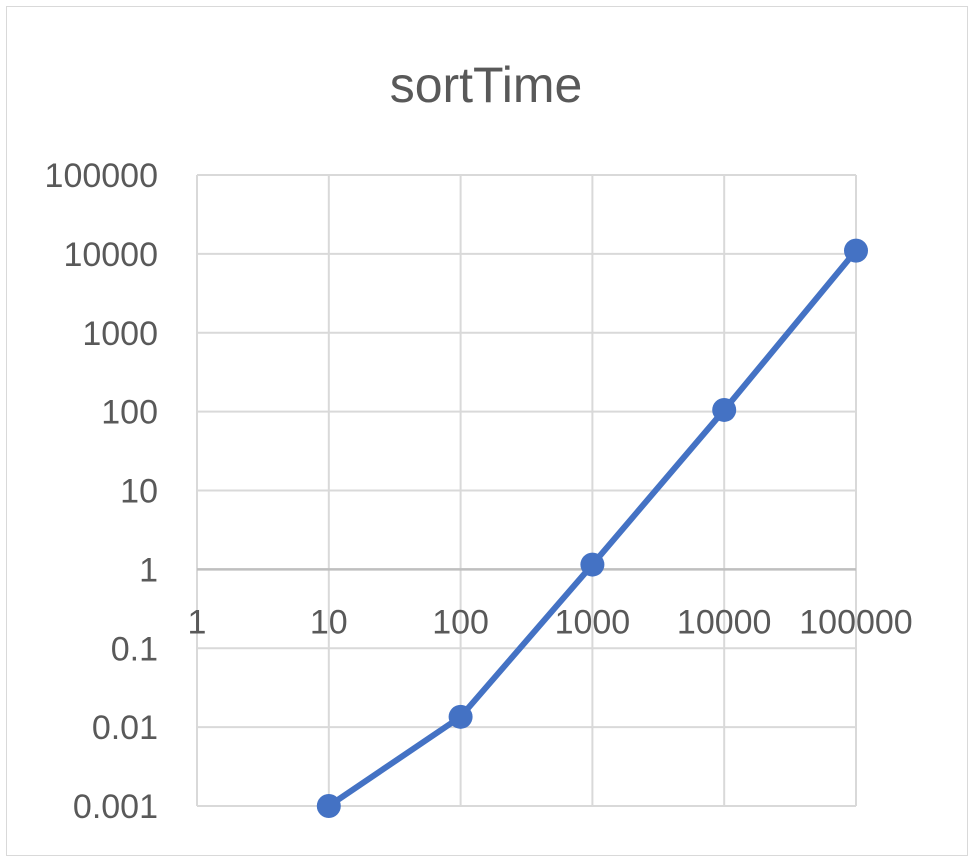 The height and width of the screenshot is (866, 976). What do you see at coordinates (110, 255) in the screenshot?
I see `y-tick-label: 10000` at bounding box center [110, 255].